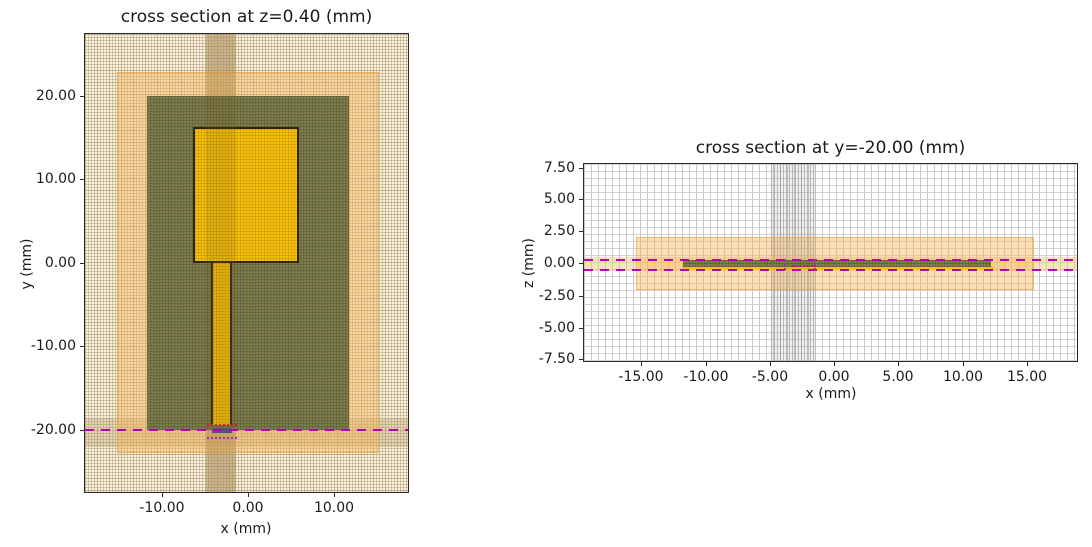 Image resolution: width=1092 pixels, height=547 pixels. I want to click on left-plot-cut-line, so click(246, 430).